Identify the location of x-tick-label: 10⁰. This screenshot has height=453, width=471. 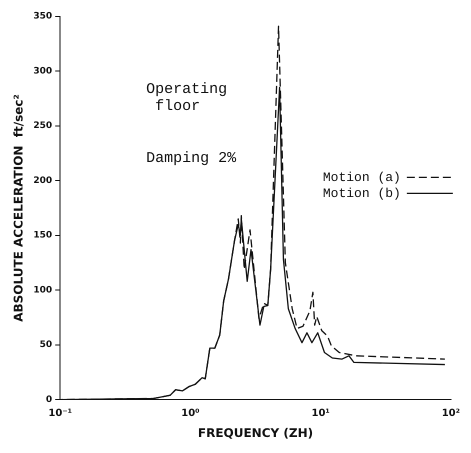
(190, 414).